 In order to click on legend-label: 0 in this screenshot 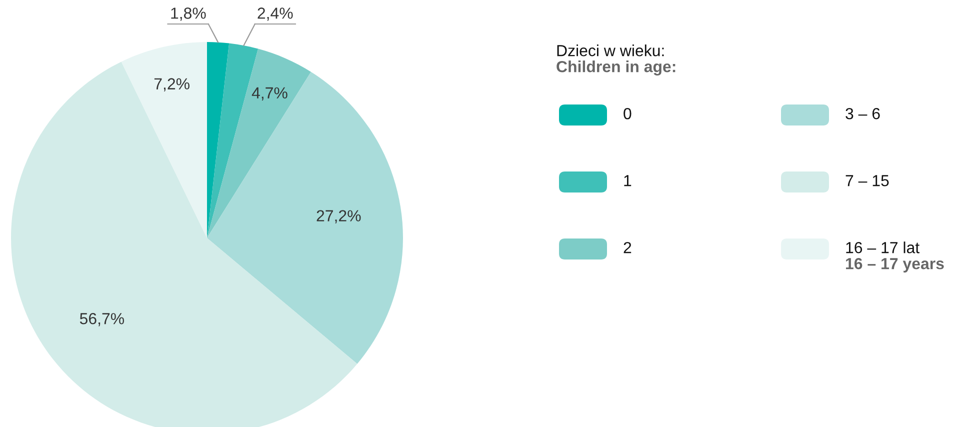, I will do `click(628, 114)`.